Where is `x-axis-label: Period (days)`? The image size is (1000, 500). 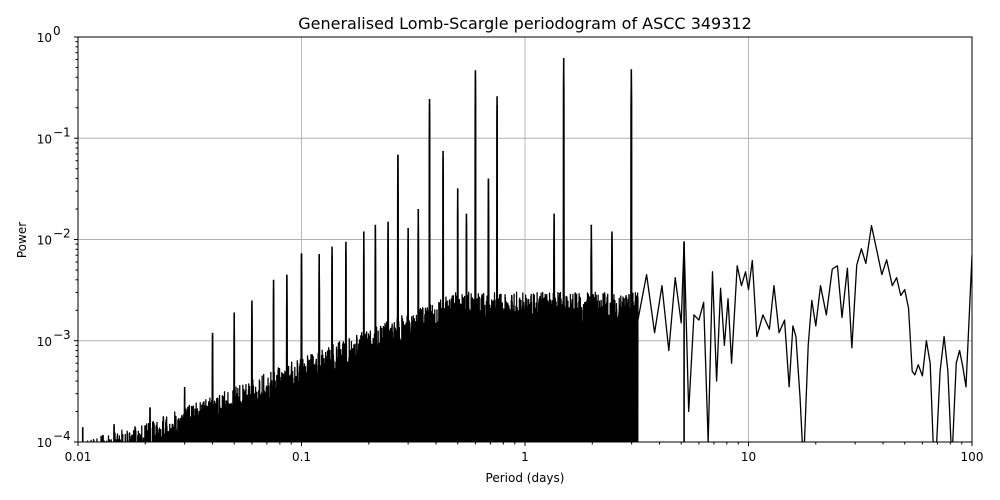
x-axis-label: Period (days) is located at coordinates (525, 478).